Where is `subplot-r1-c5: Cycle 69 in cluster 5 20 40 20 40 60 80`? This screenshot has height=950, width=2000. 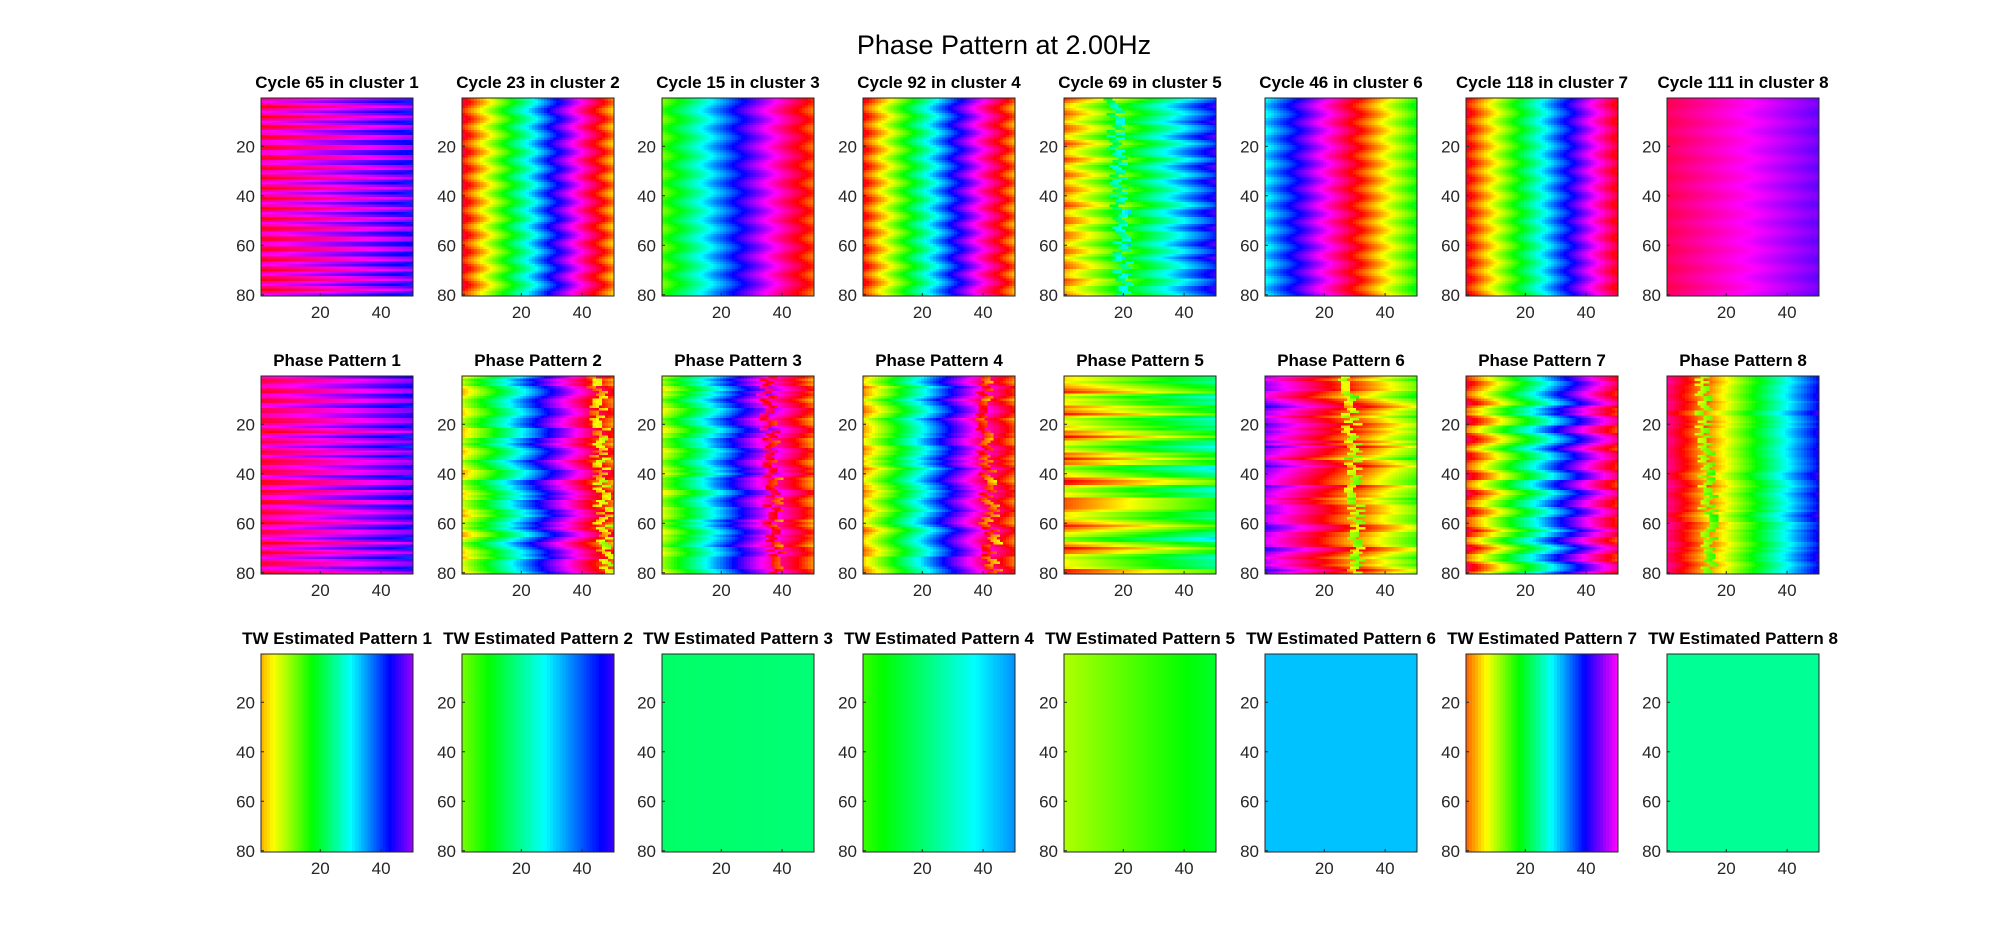
subplot-r1-c5: Cycle 69 in cluster 5 20 40 20 40 60 80 is located at coordinates (1130, 197).